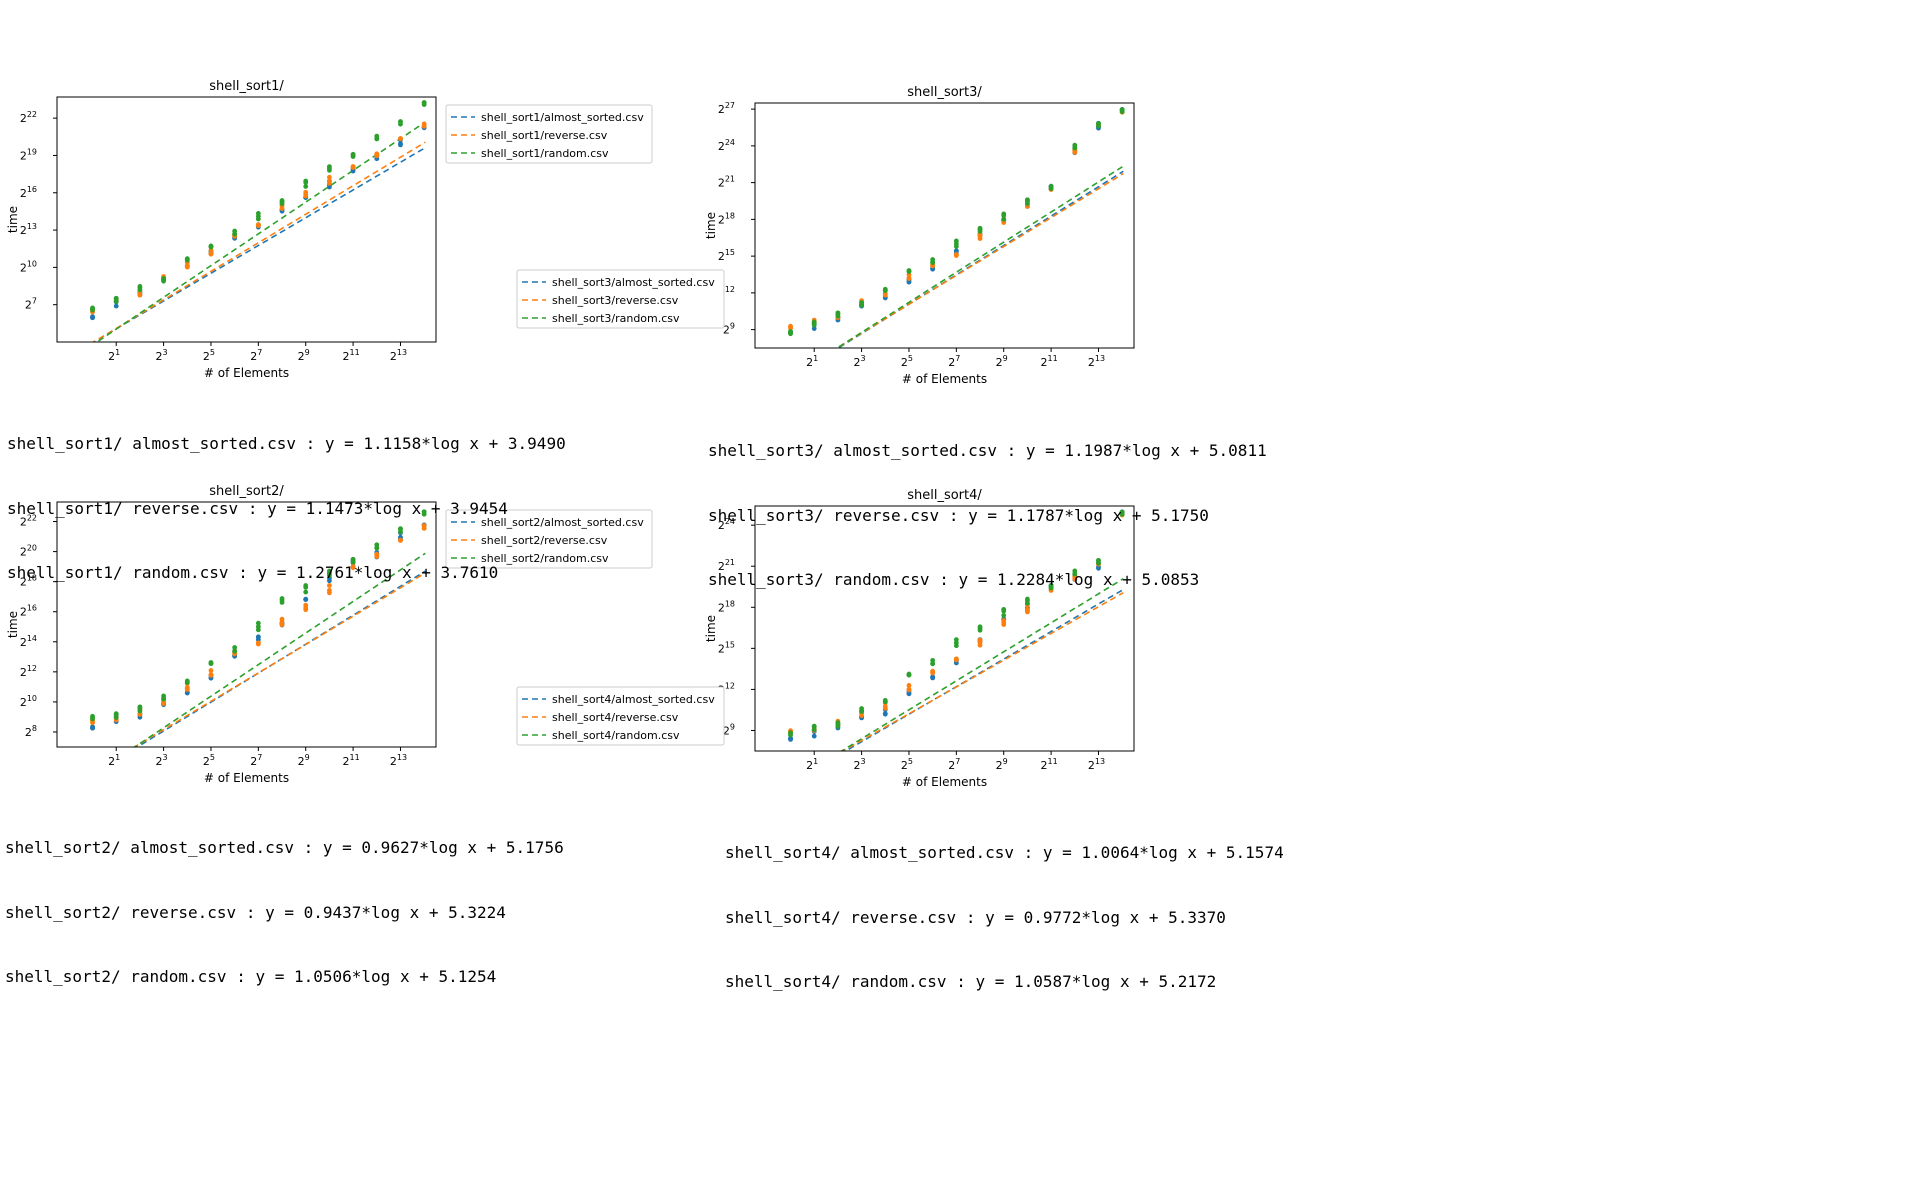  What do you see at coordinates (615, 717) in the screenshot?
I see `legend-label: shell_sort4/reverse.csv` at bounding box center [615, 717].